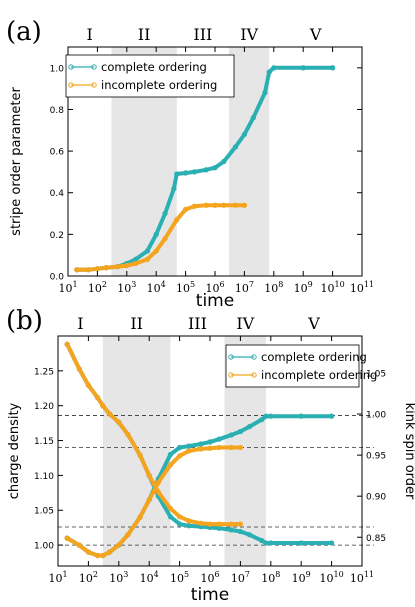 This screenshot has height=607, width=415. I want to click on panel-a-phase-labels: I II III IV V, so click(204, 34).